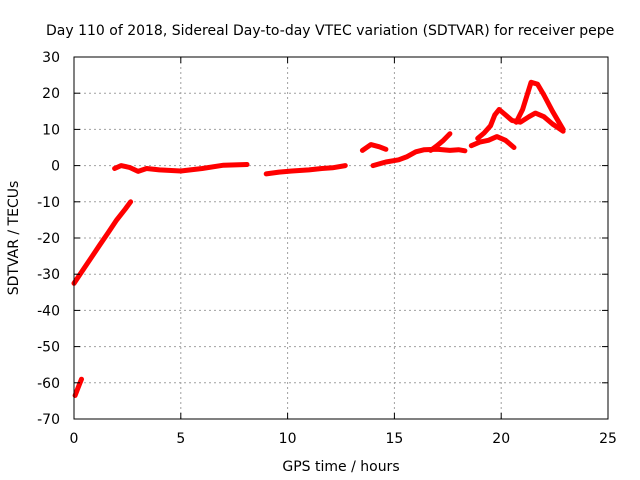 The width and height of the screenshot is (640, 480). I want to click on y-tick-label: -10, so click(48, 203).